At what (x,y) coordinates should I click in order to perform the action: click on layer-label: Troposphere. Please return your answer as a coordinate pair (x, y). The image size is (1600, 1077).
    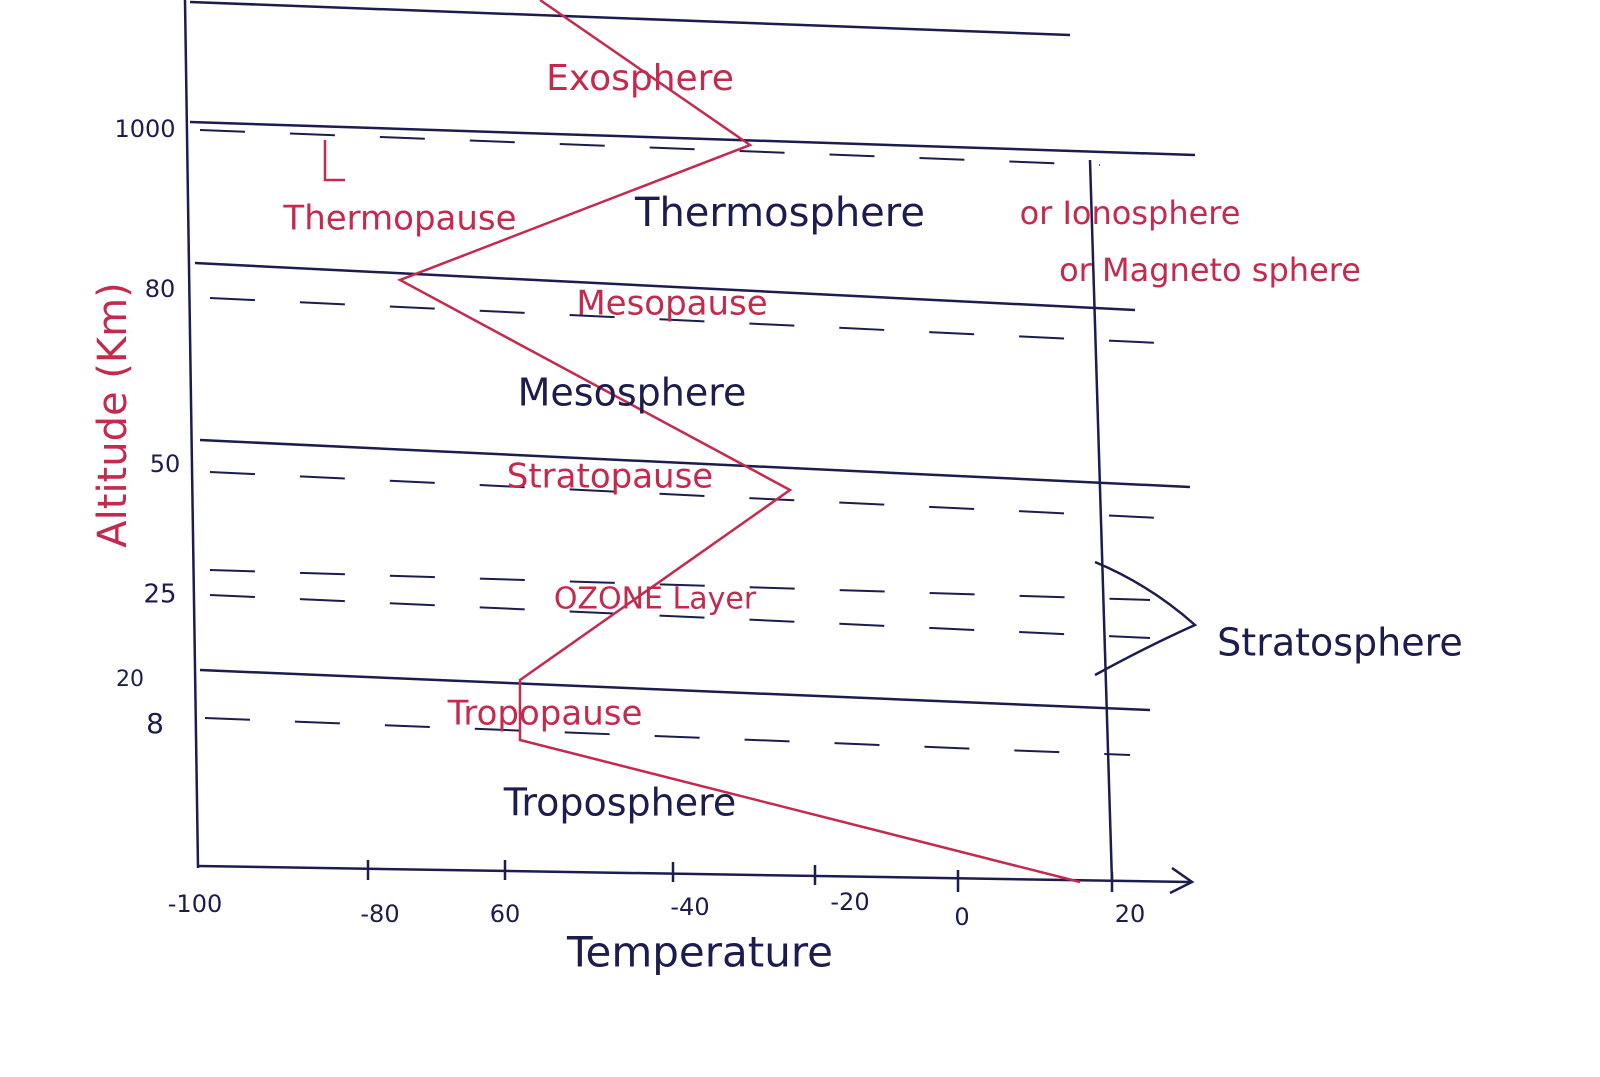
    Looking at the image, I should click on (620, 803).